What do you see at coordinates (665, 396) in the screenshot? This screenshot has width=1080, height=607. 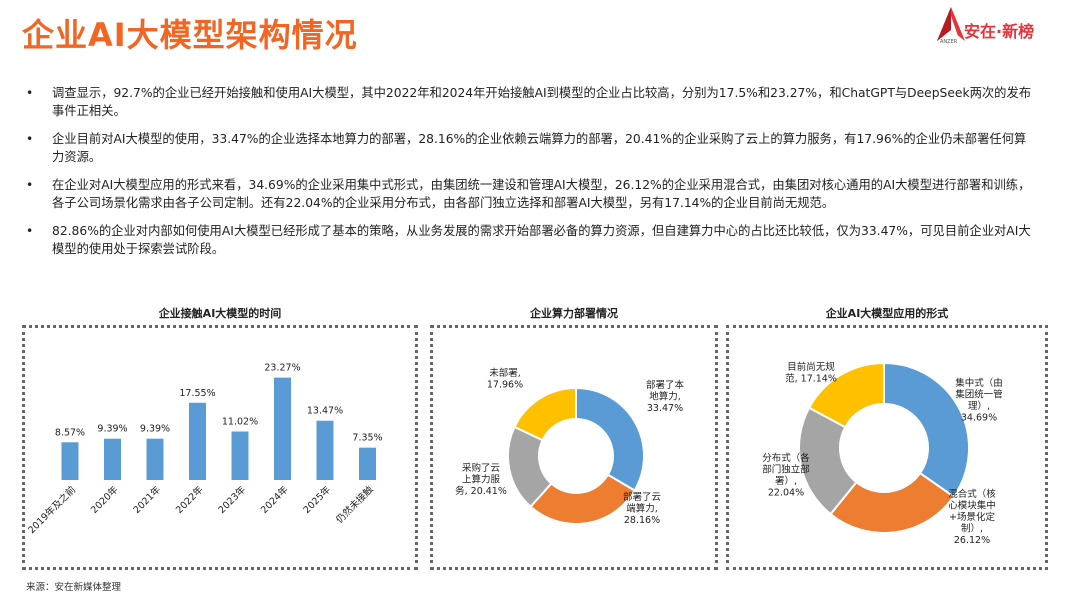 I see `slice-label: 部署了本地算力, 33.47%` at bounding box center [665, 396].